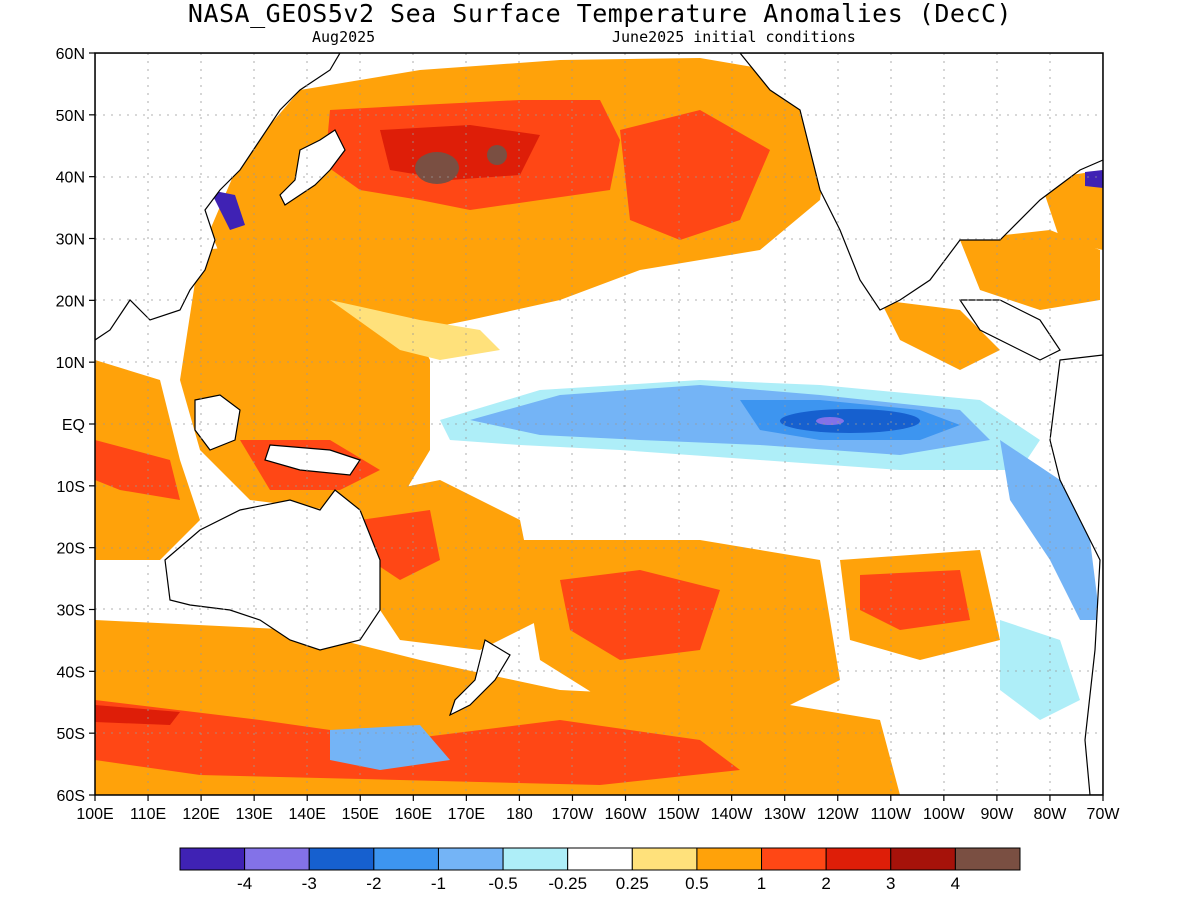  I want to click on lat-label: 40S, so click(71, 672).